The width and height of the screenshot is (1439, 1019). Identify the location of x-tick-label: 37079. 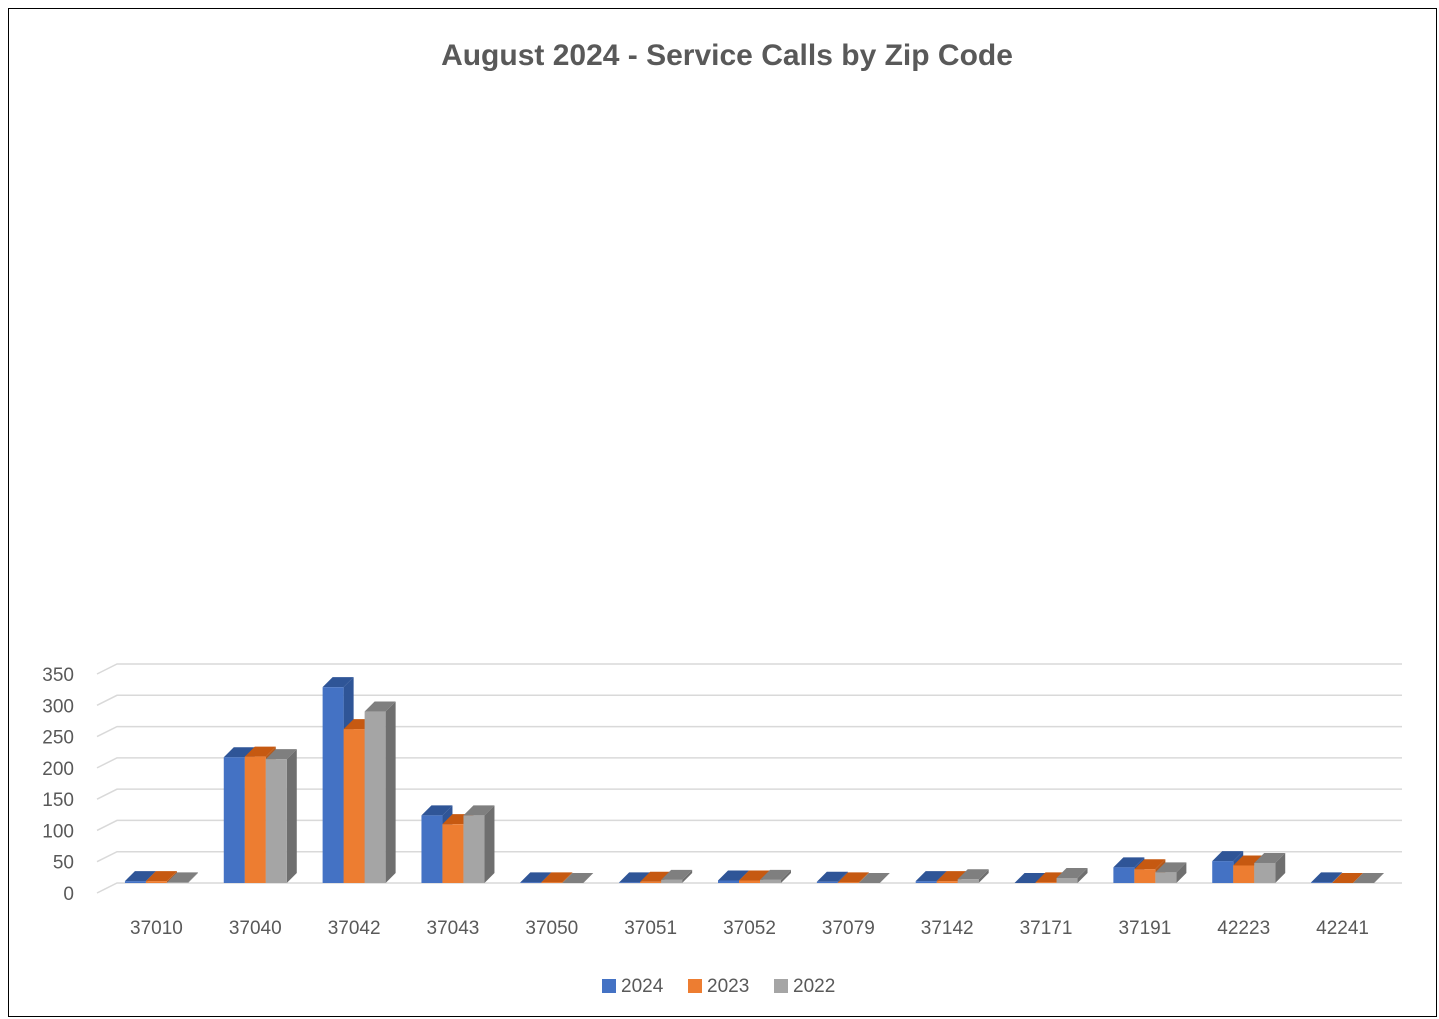
(848, 928).